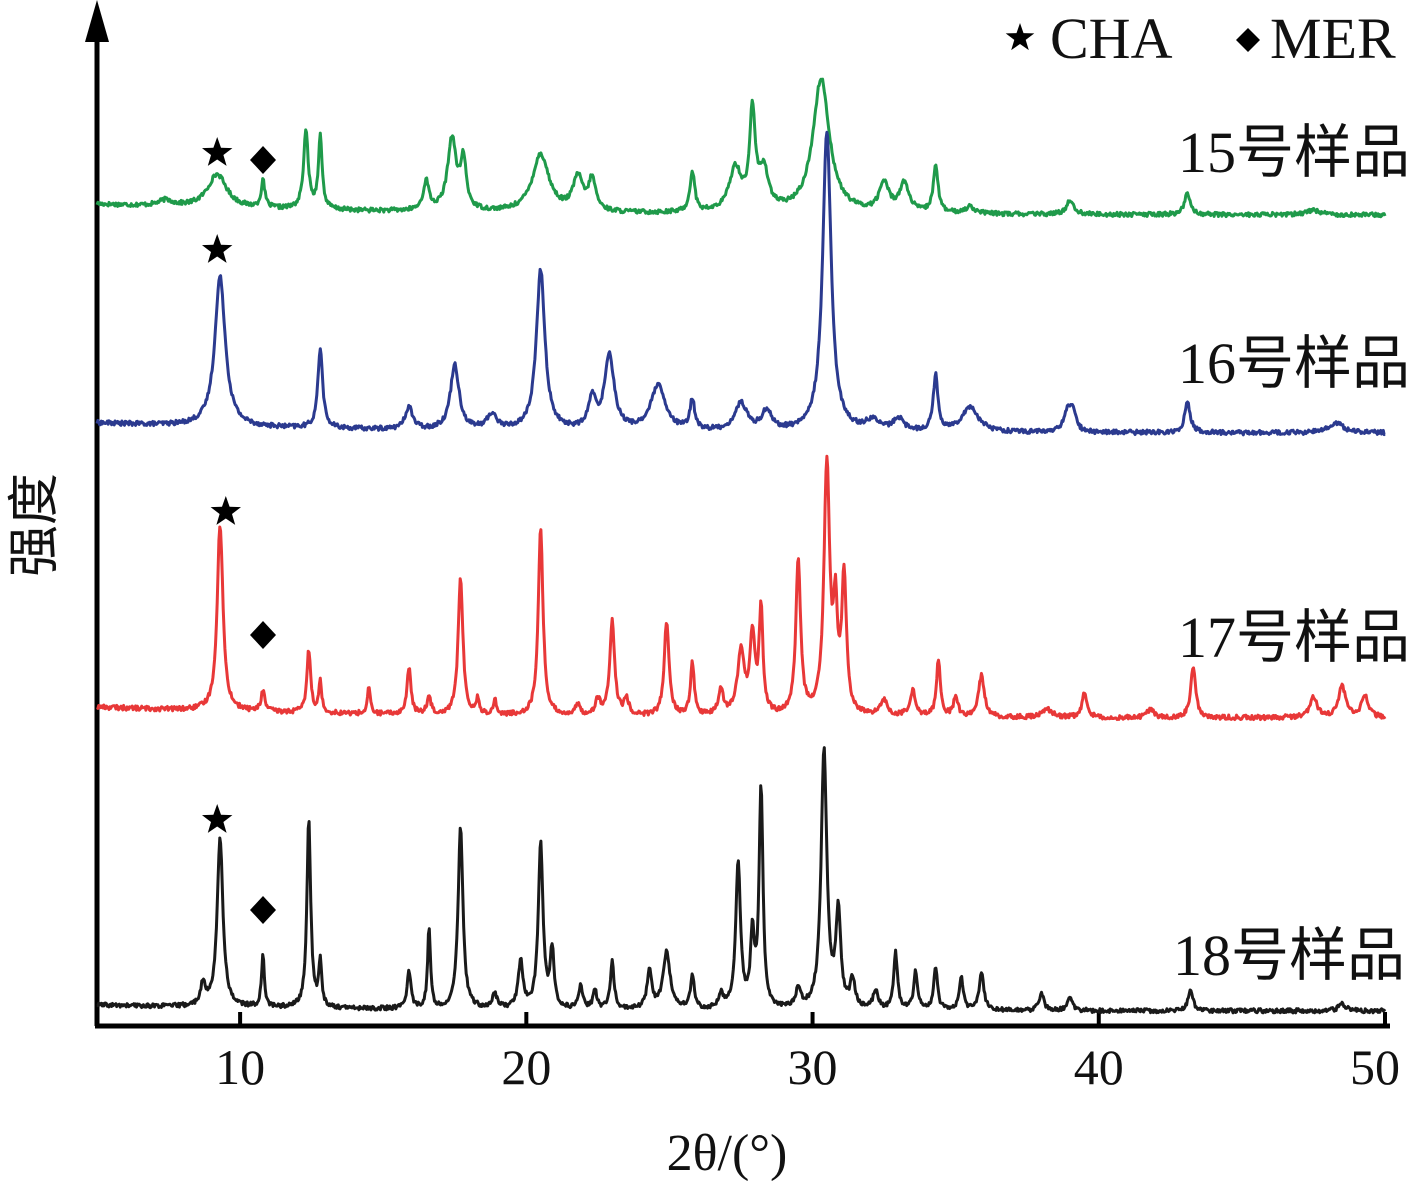 The image size is (1417, 1181). I want to click on x-tick-label: 10, so click(240, 1067).